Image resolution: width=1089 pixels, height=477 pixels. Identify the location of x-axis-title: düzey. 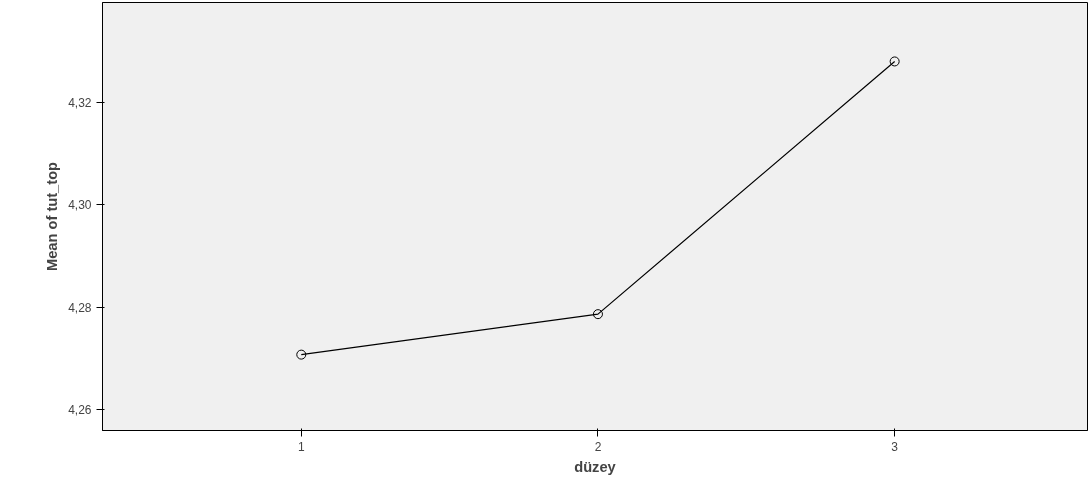
(595, 466).